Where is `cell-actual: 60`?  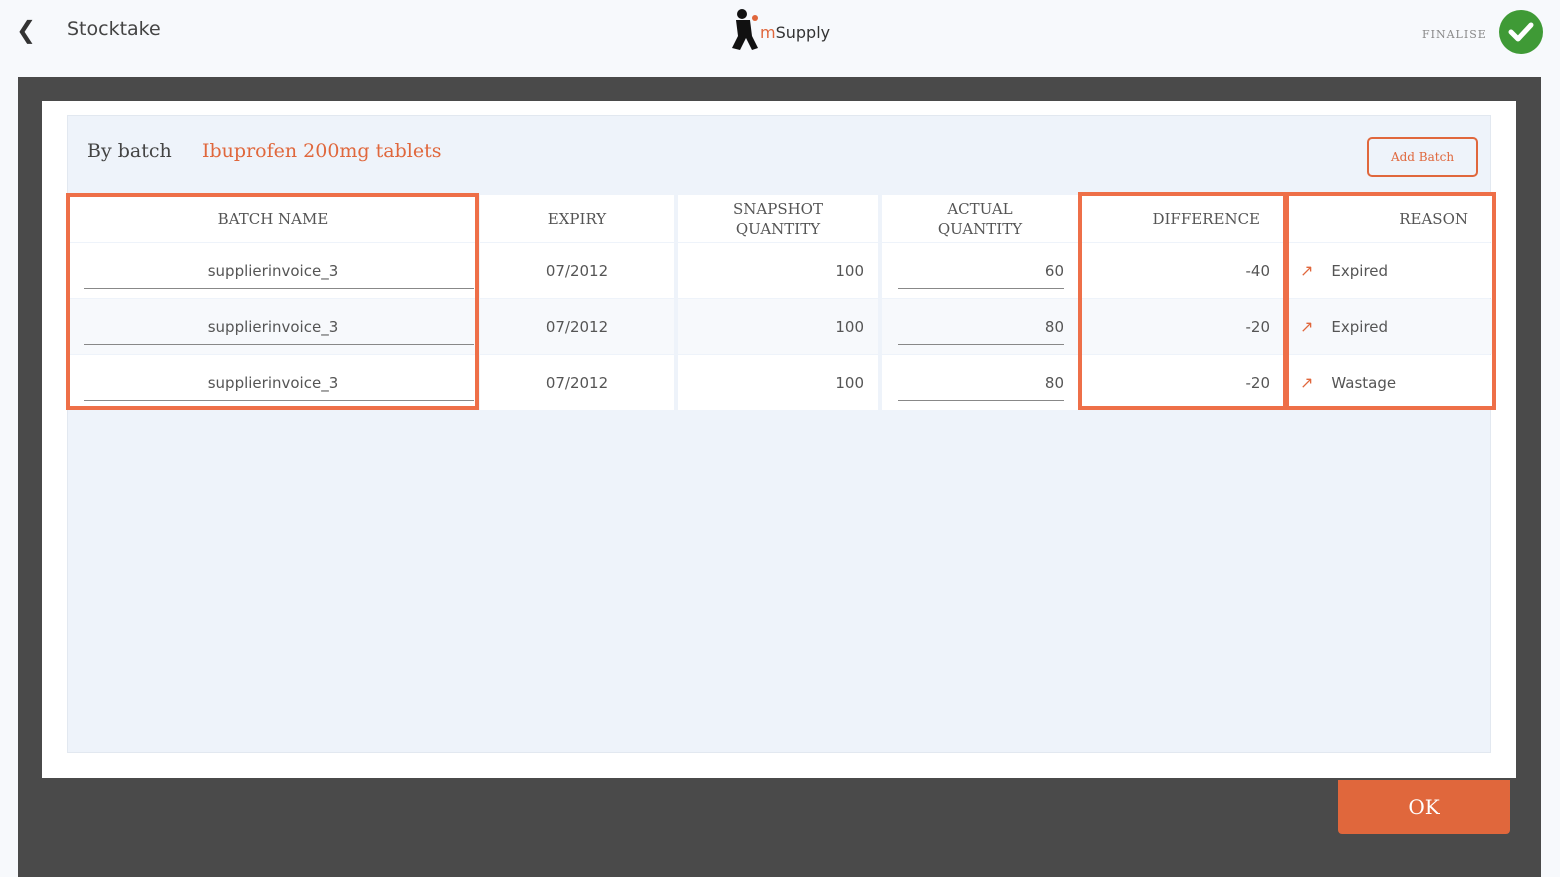
cell-actual: 60 is located at coordinates (980, 270).